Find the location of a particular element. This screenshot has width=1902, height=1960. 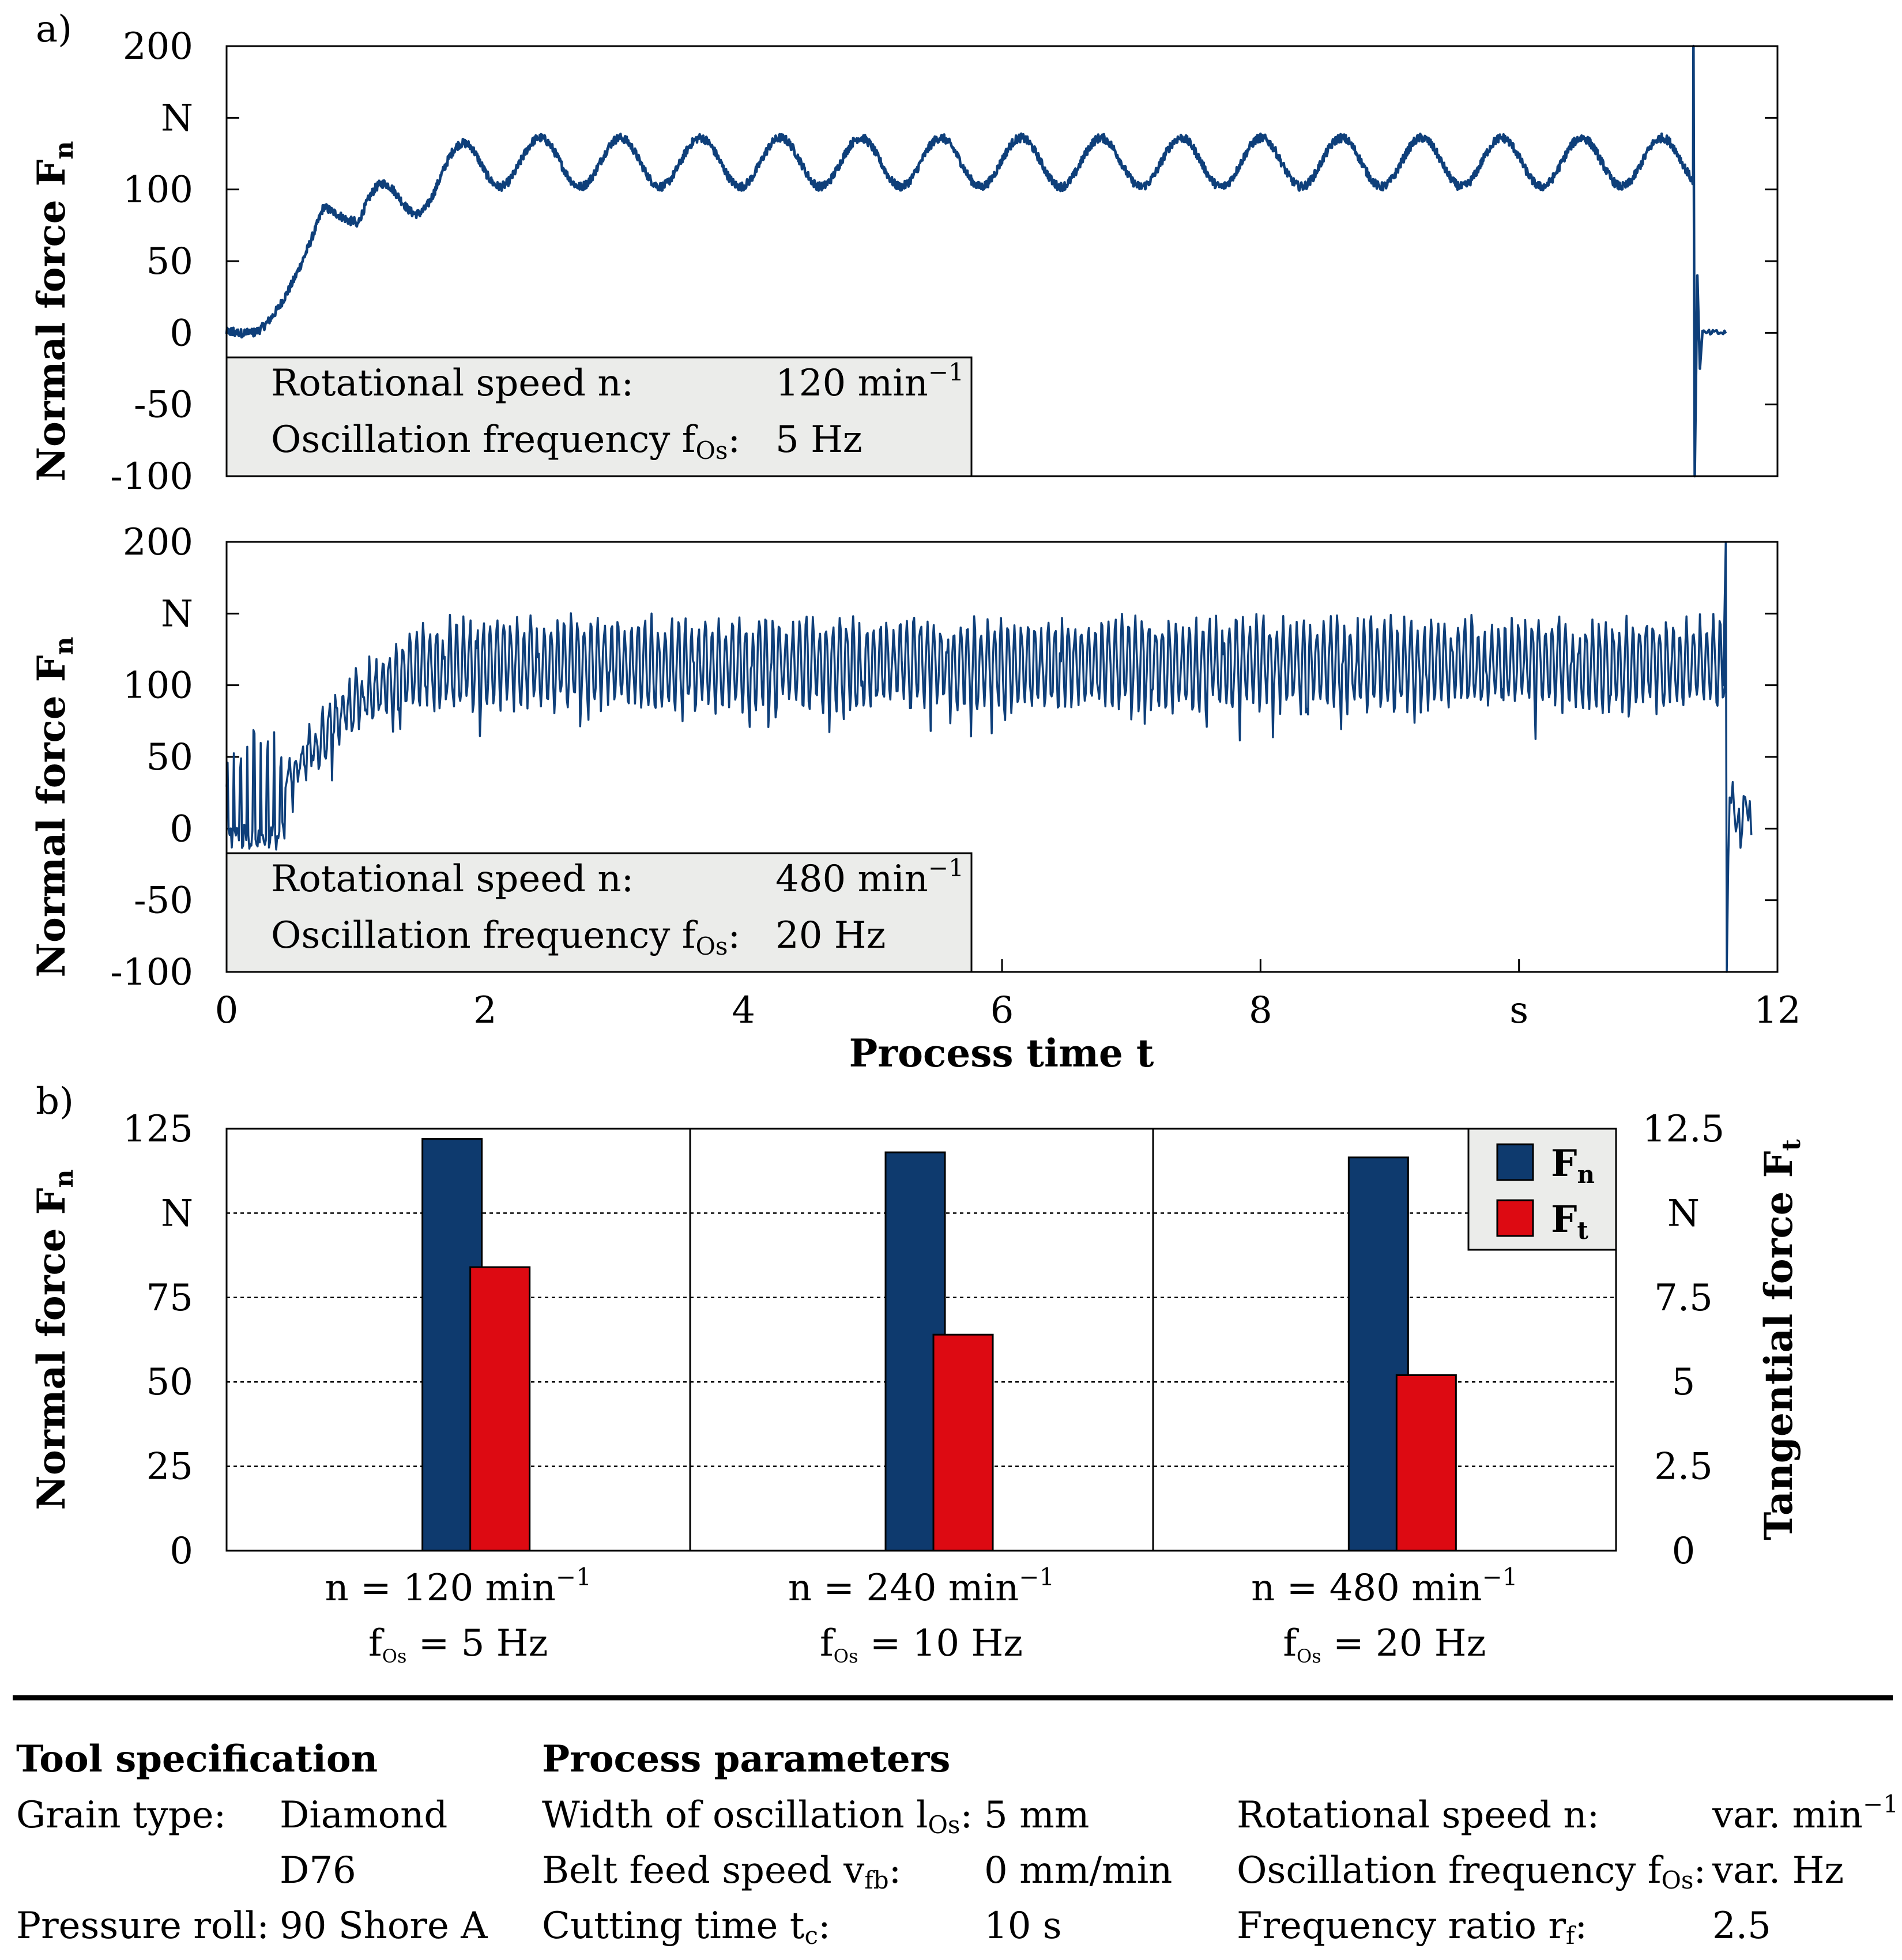

category-frequency-value: = 5 Hz is located at coordinates (477, 1643).